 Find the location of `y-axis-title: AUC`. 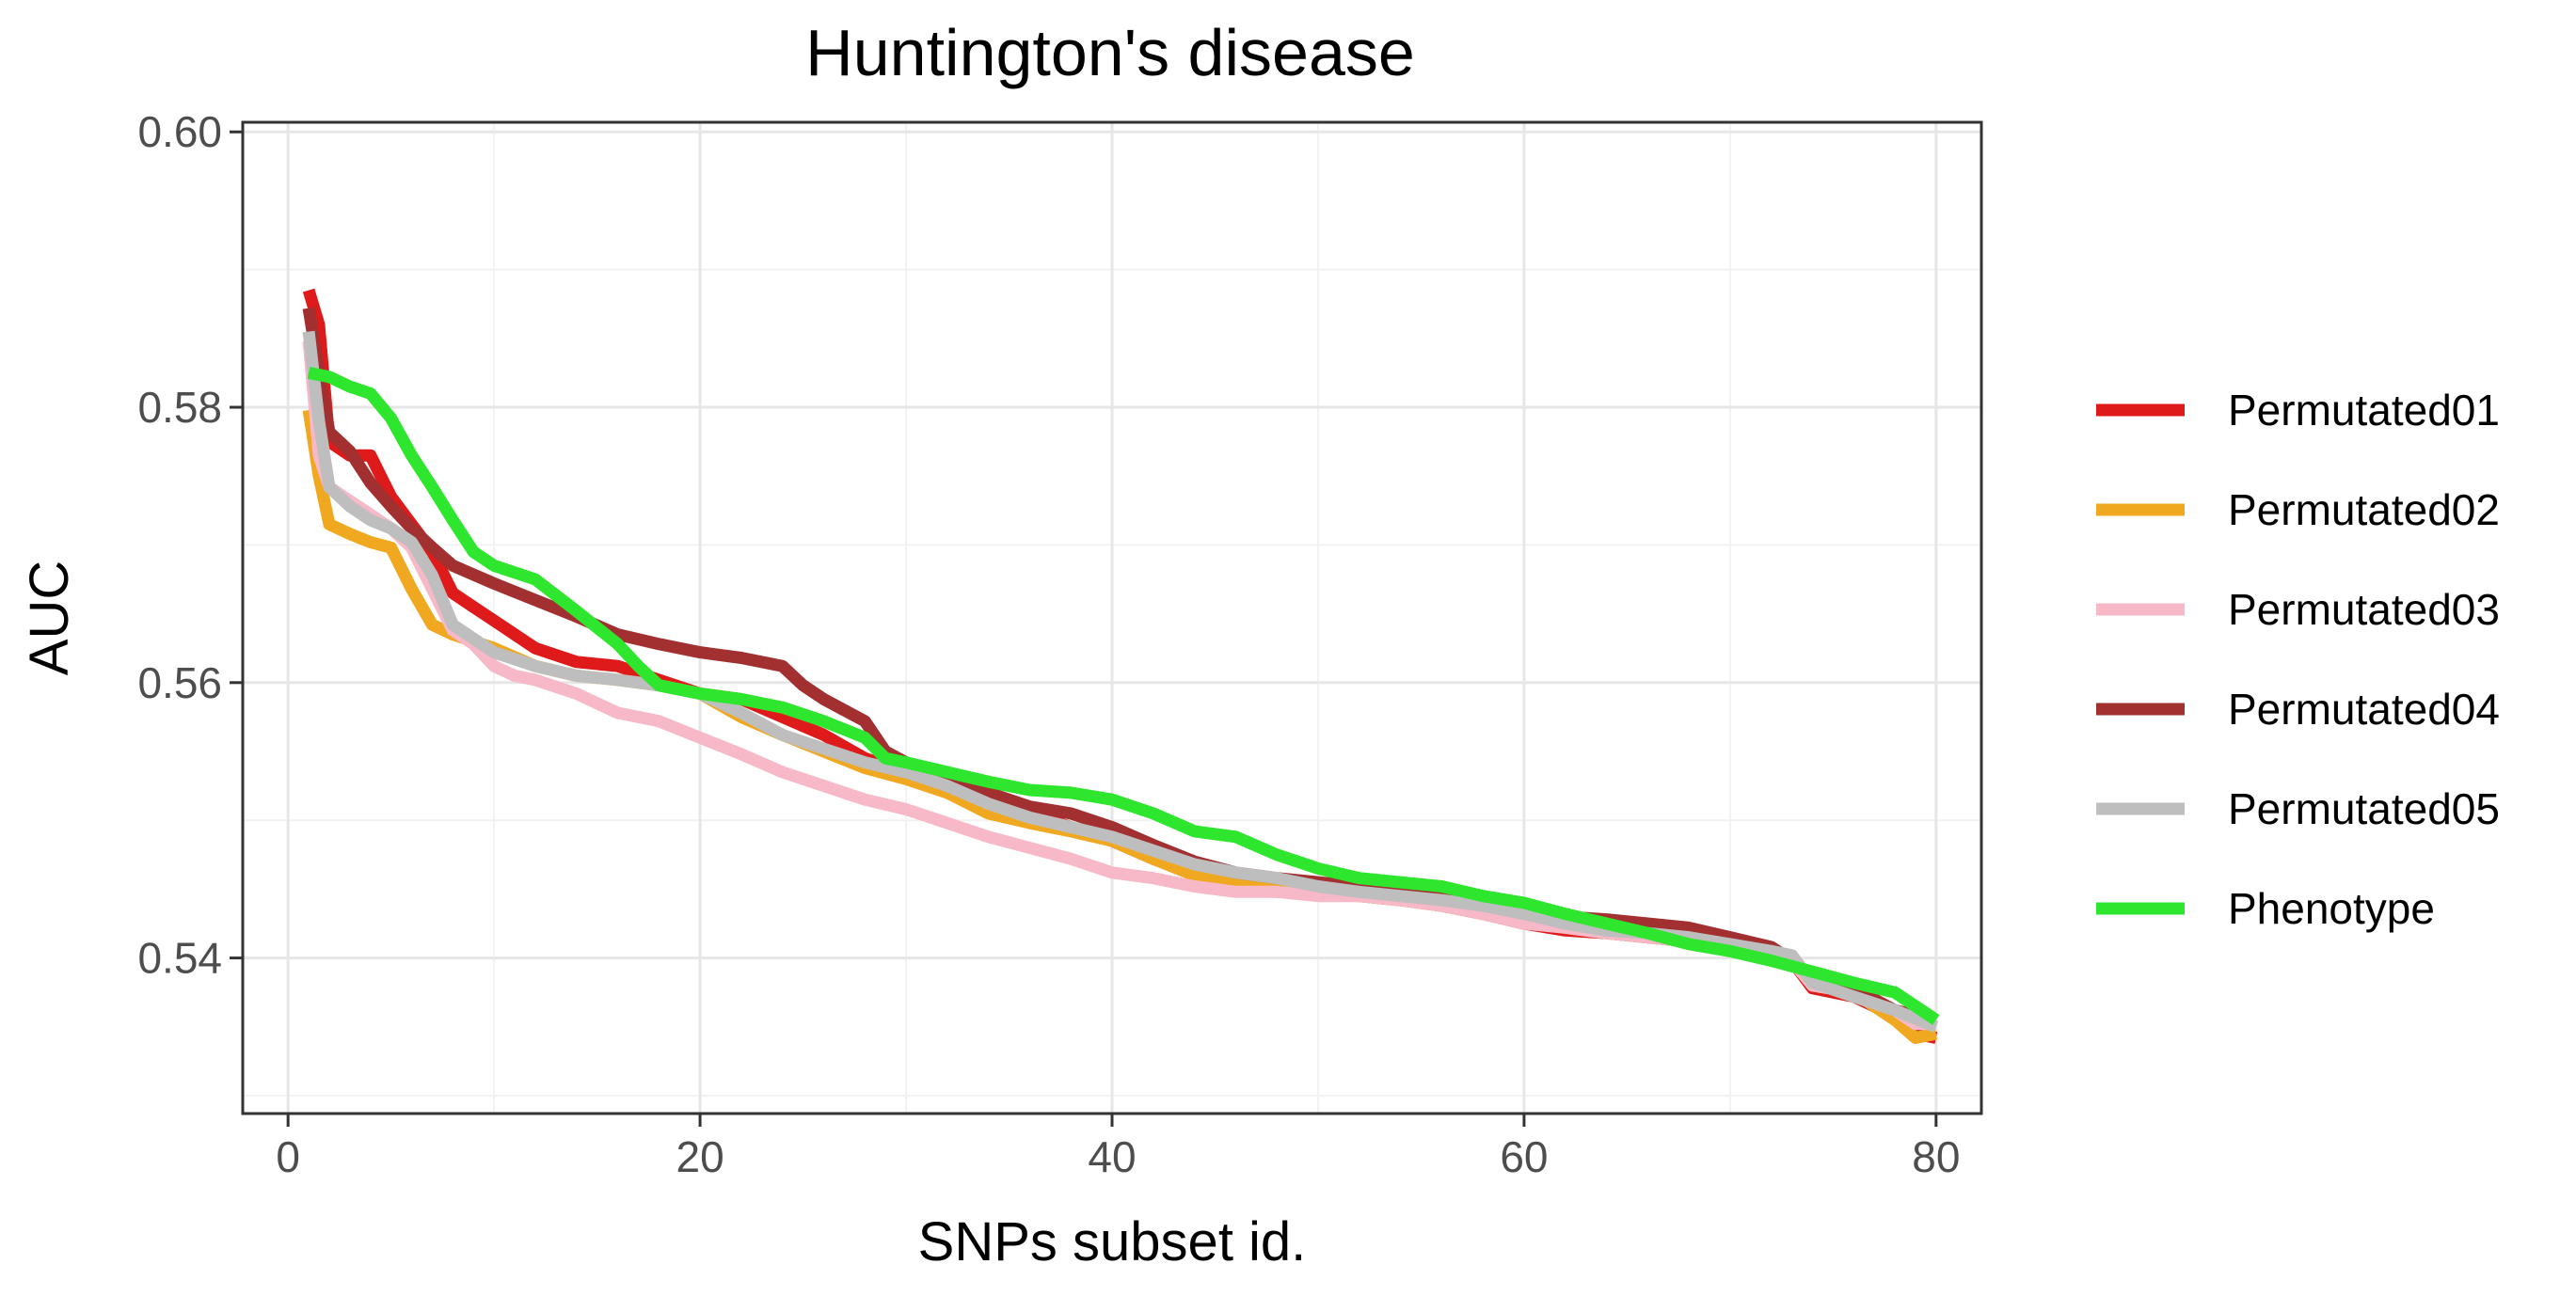

y-axis-title: AUC is located at coordinates (50, 618).